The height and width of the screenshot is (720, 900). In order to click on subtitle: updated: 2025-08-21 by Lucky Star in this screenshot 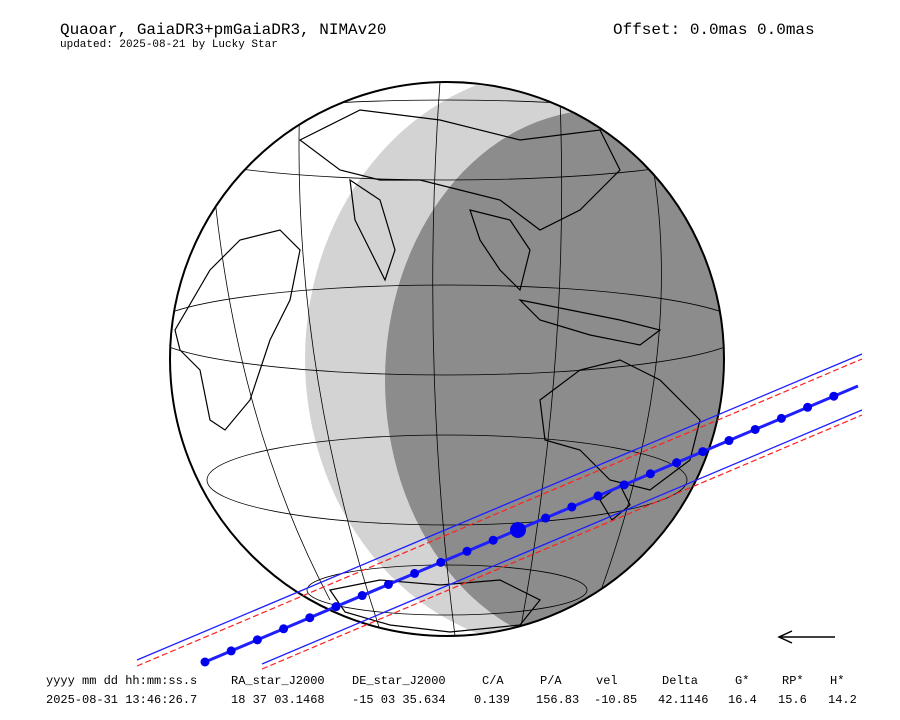, I will do `click(169, 45)`.